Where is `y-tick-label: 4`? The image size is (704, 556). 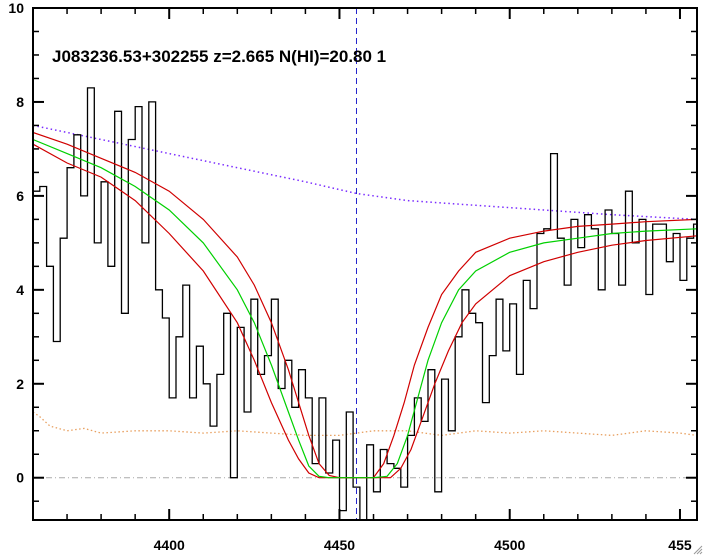
y-tick-label: 4 is located at coordinates (20, 290).